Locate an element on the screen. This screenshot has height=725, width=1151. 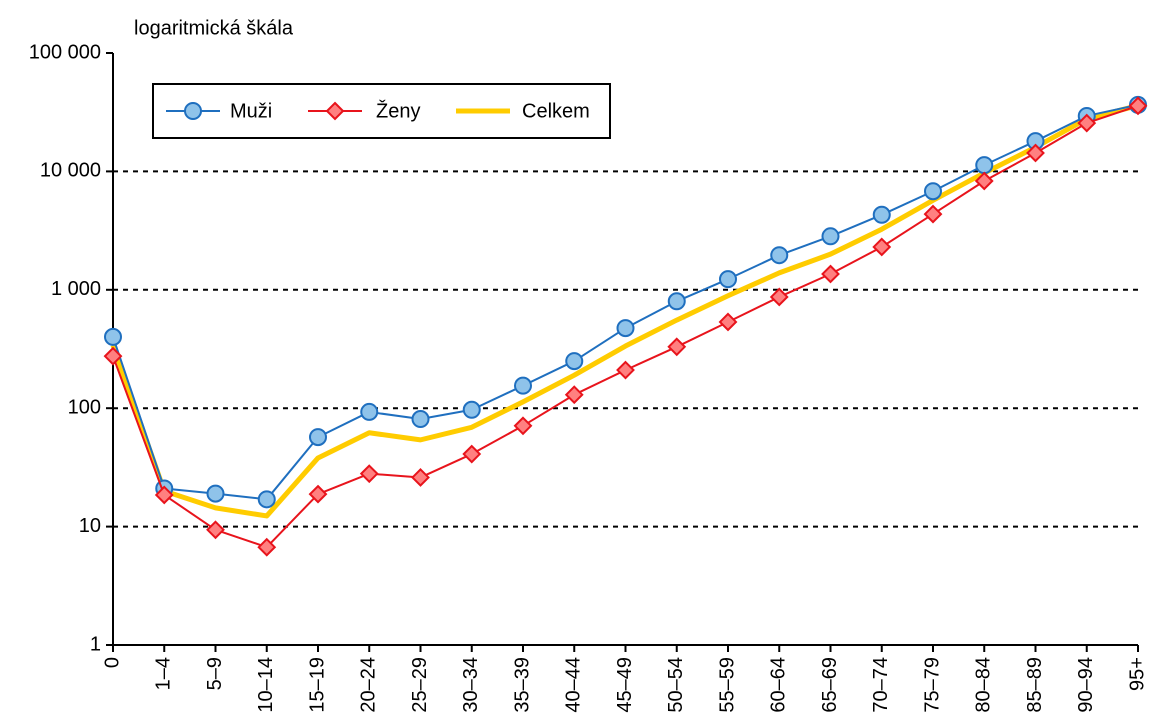
x-tick-label: 40–44 is located at coordinates (574, 685).